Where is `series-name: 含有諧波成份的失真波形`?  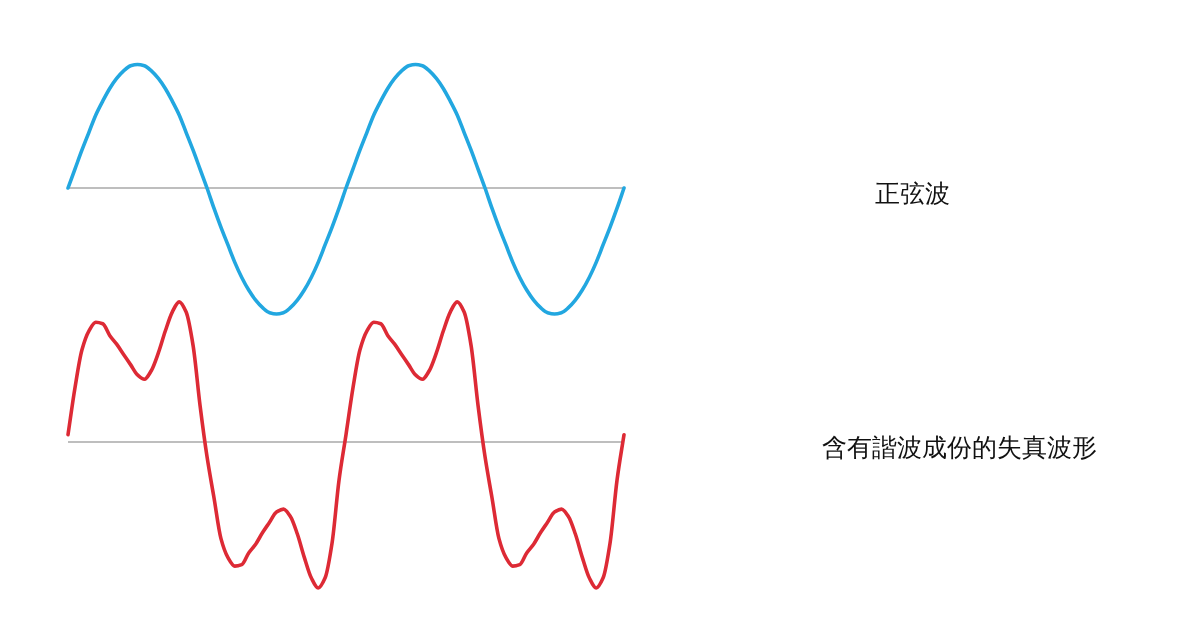 series-name: 含有諧波成份的失真波形 is located at coordinates (959, 447).